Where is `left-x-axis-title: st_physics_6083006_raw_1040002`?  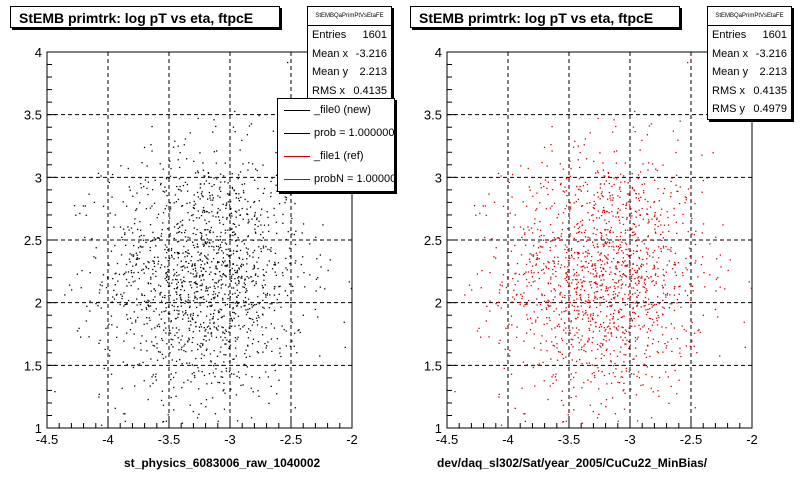 left-x-axis-title: st_physics_6083006_raw_1040002 is located at coordinates (222, 463).